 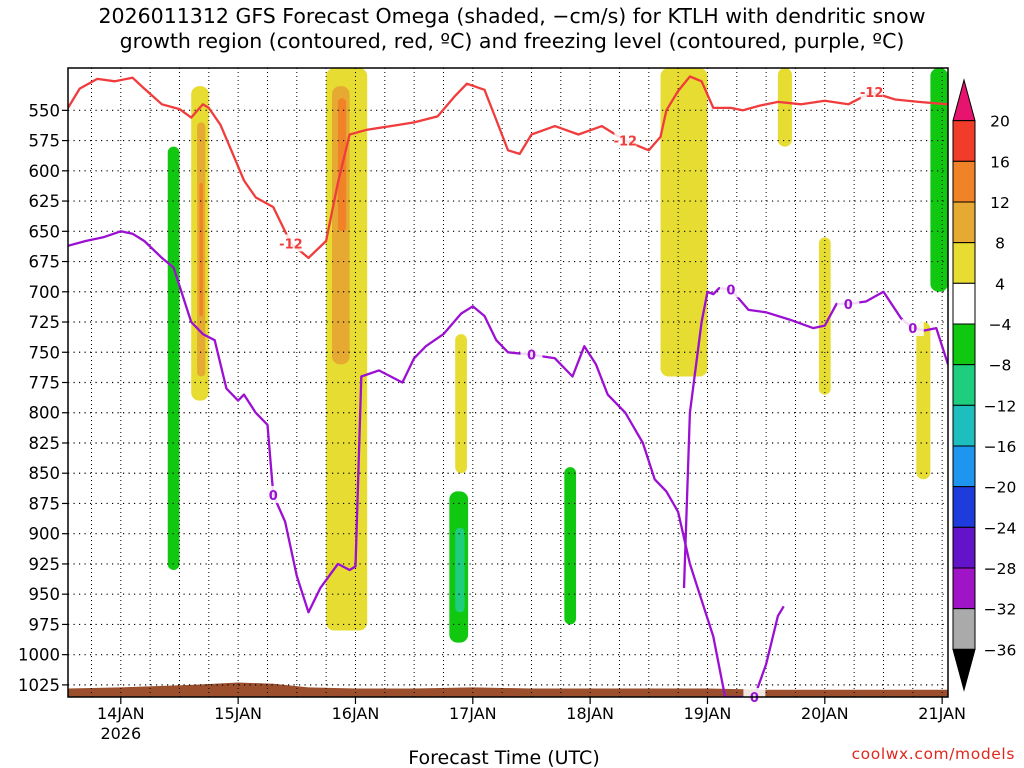 What do you see at coordinates (942, 713) in the screenshot?
I see `x-tick-label: 21JAN` at bounding box center [942, 713].